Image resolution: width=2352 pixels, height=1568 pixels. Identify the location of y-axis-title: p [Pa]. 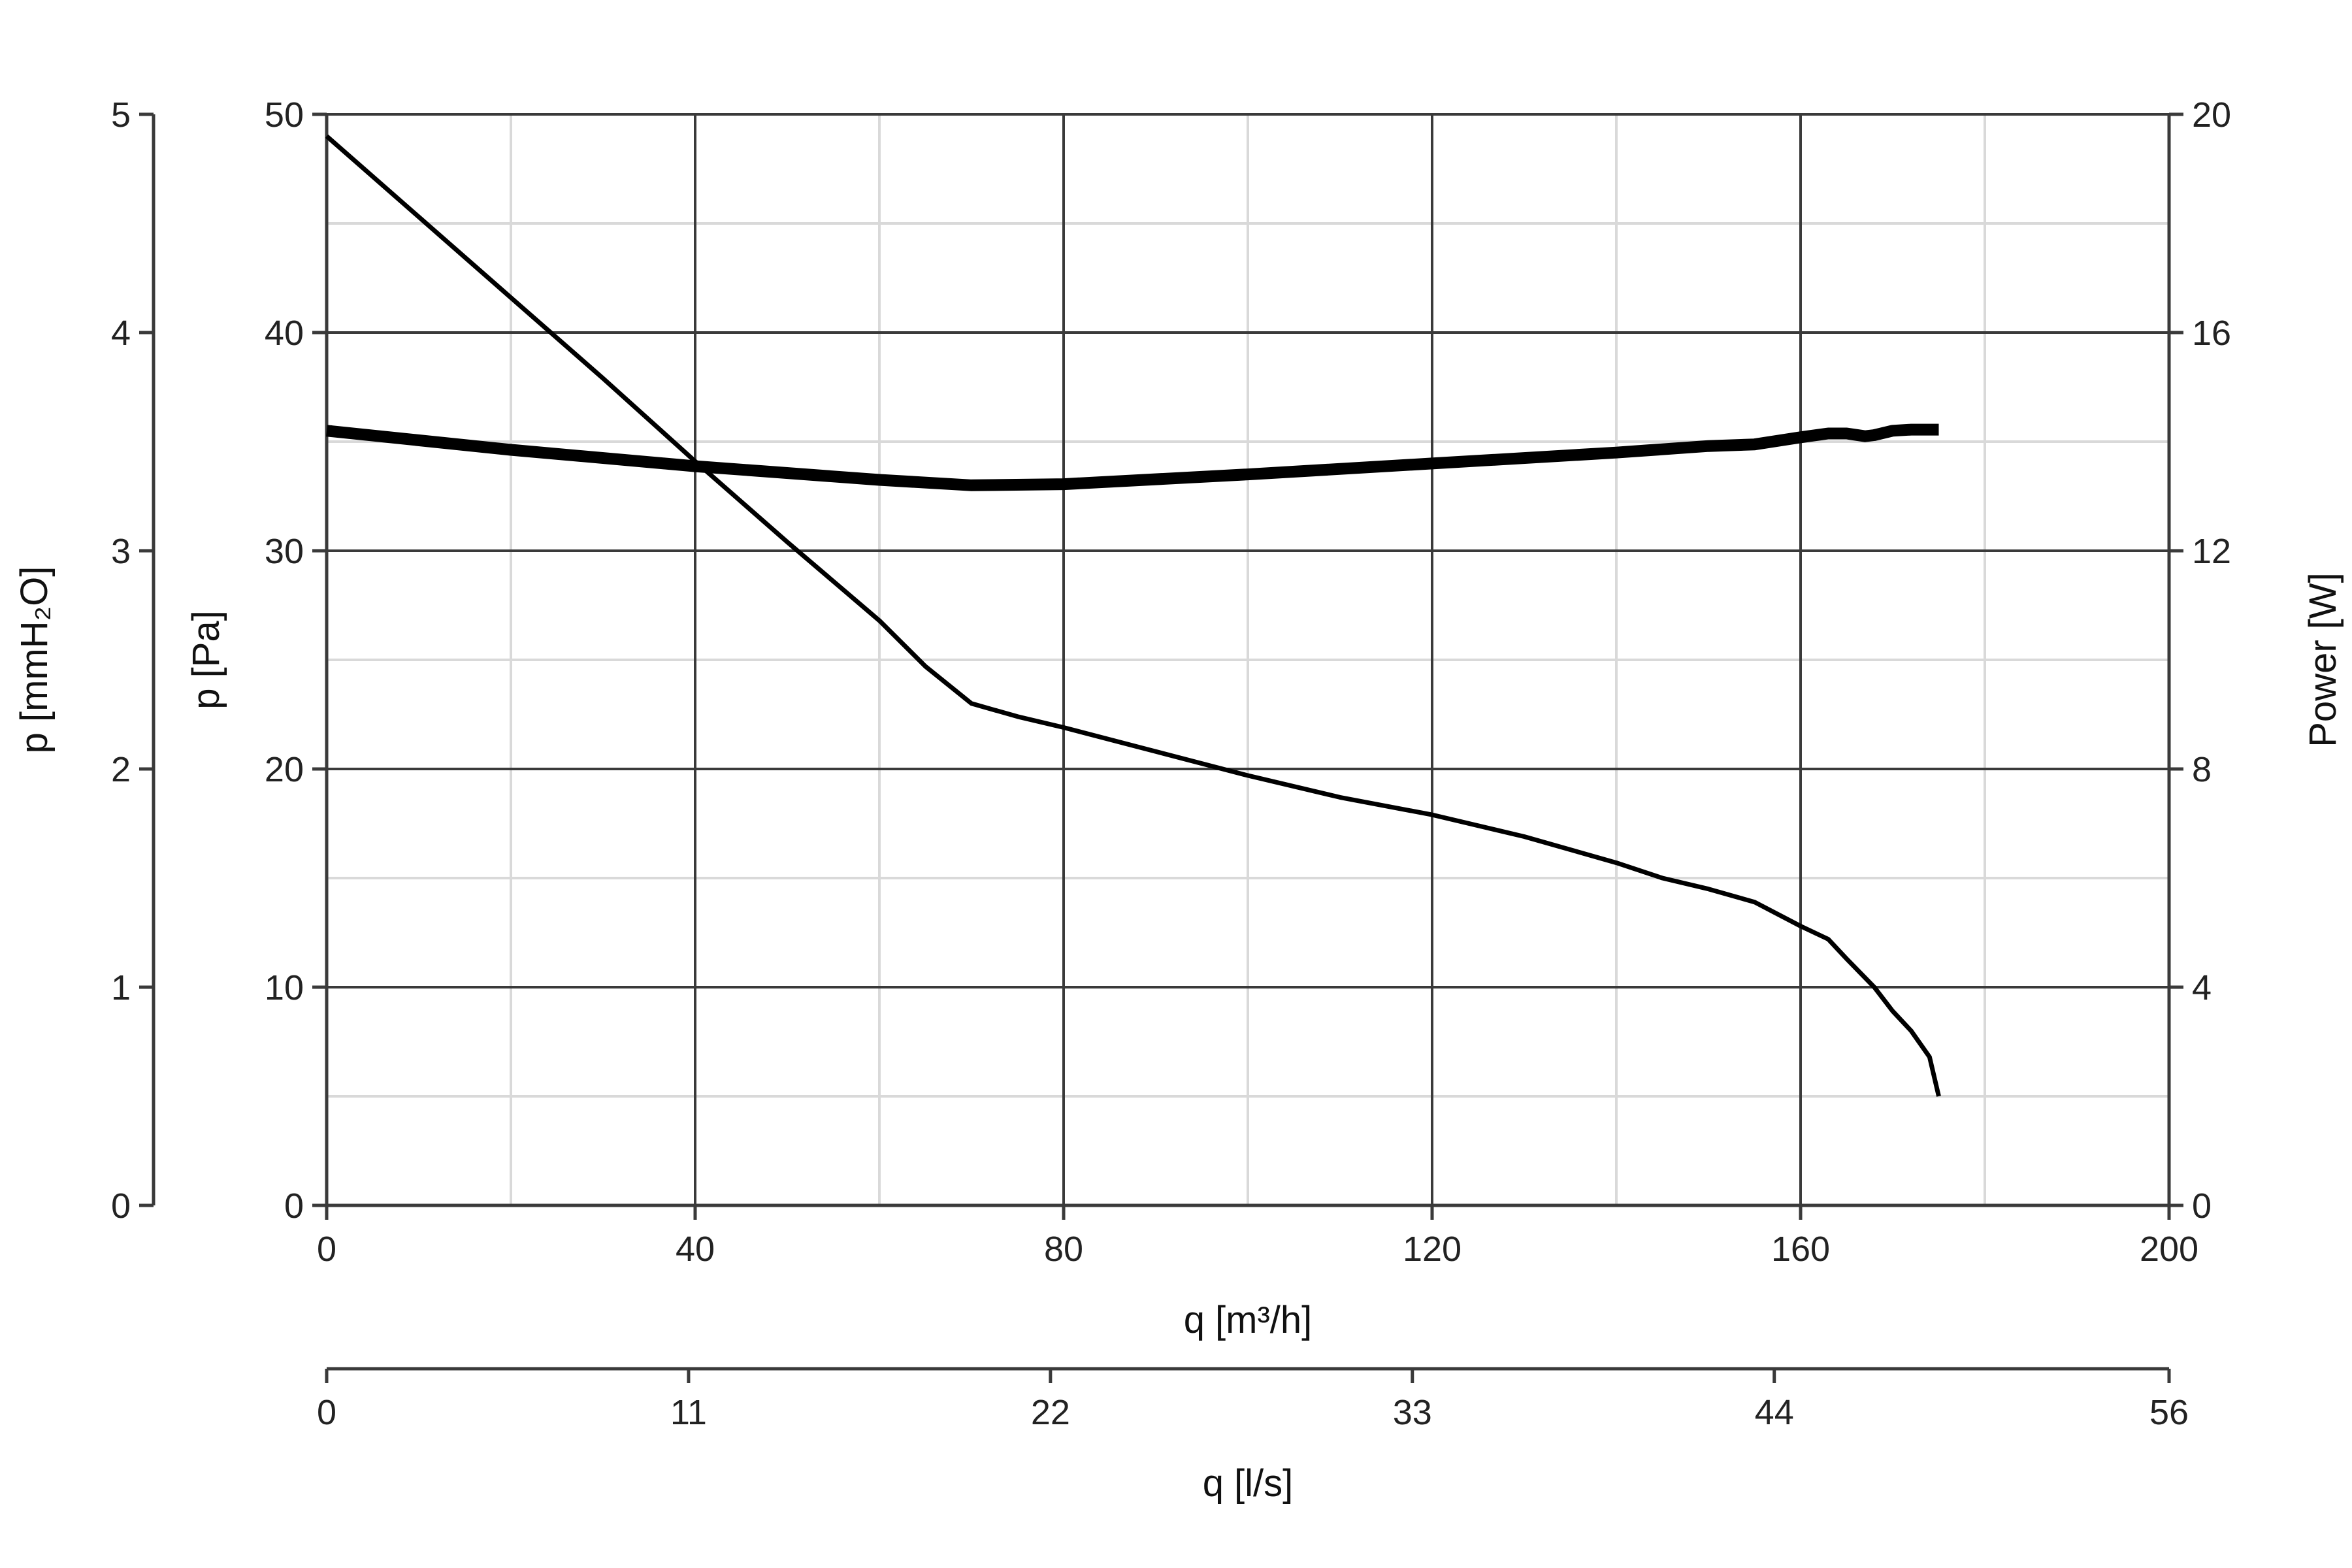
(206, 660).